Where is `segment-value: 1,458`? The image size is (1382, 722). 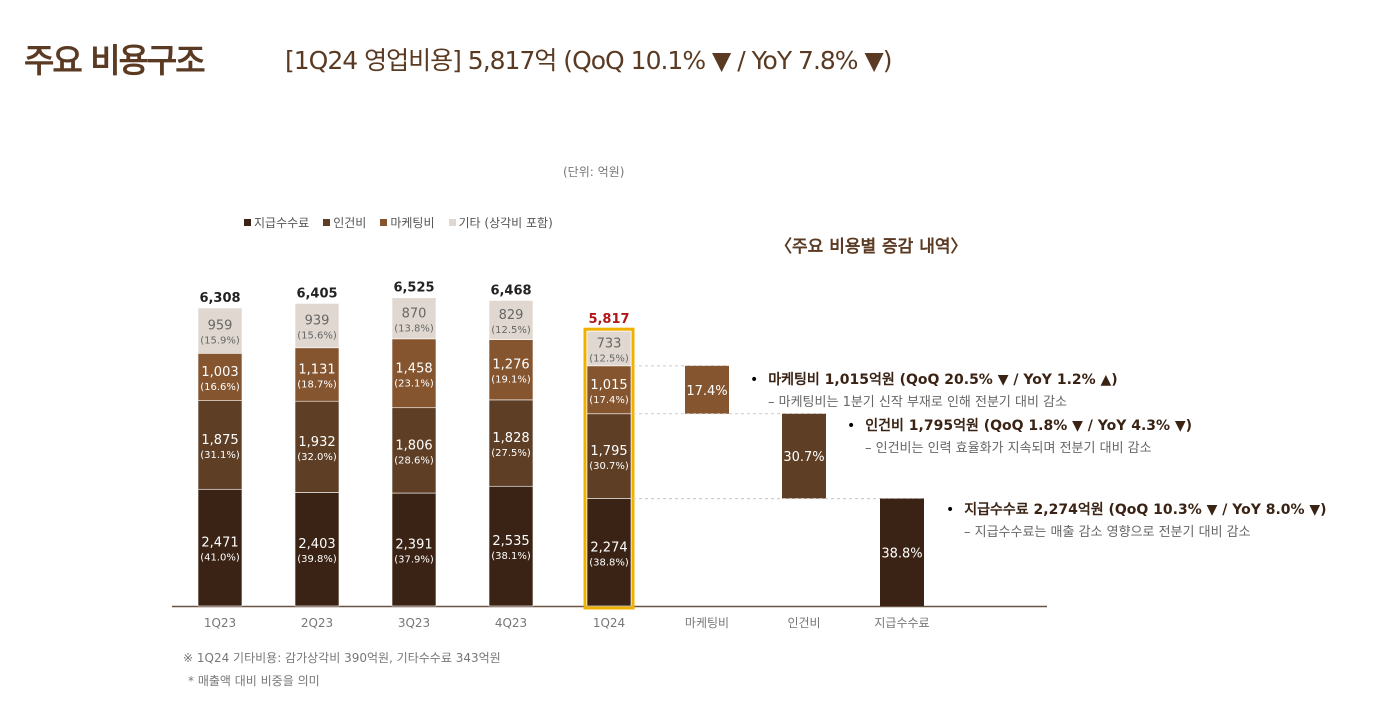 segment-value: 1,458 is located at coordinates (413, 368).